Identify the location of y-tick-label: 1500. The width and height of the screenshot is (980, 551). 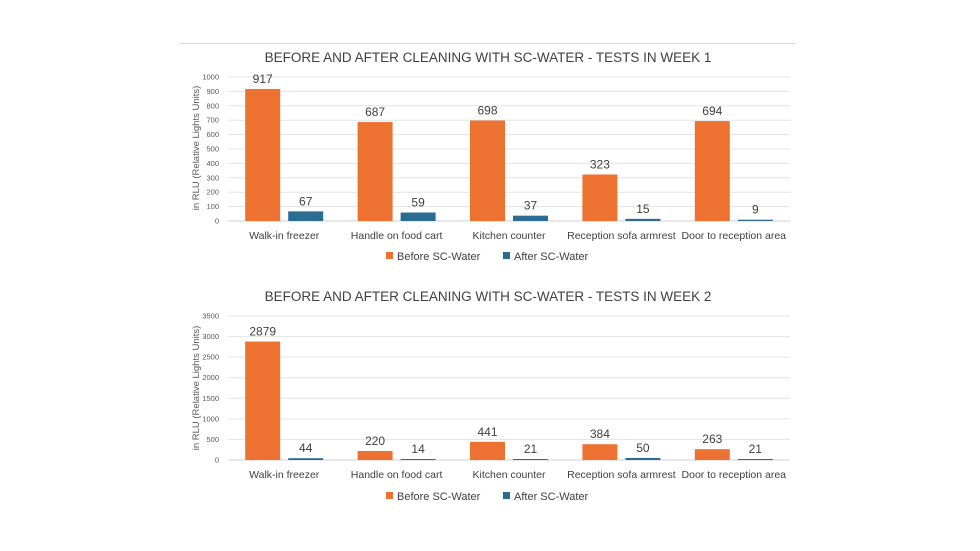
(210, 398).